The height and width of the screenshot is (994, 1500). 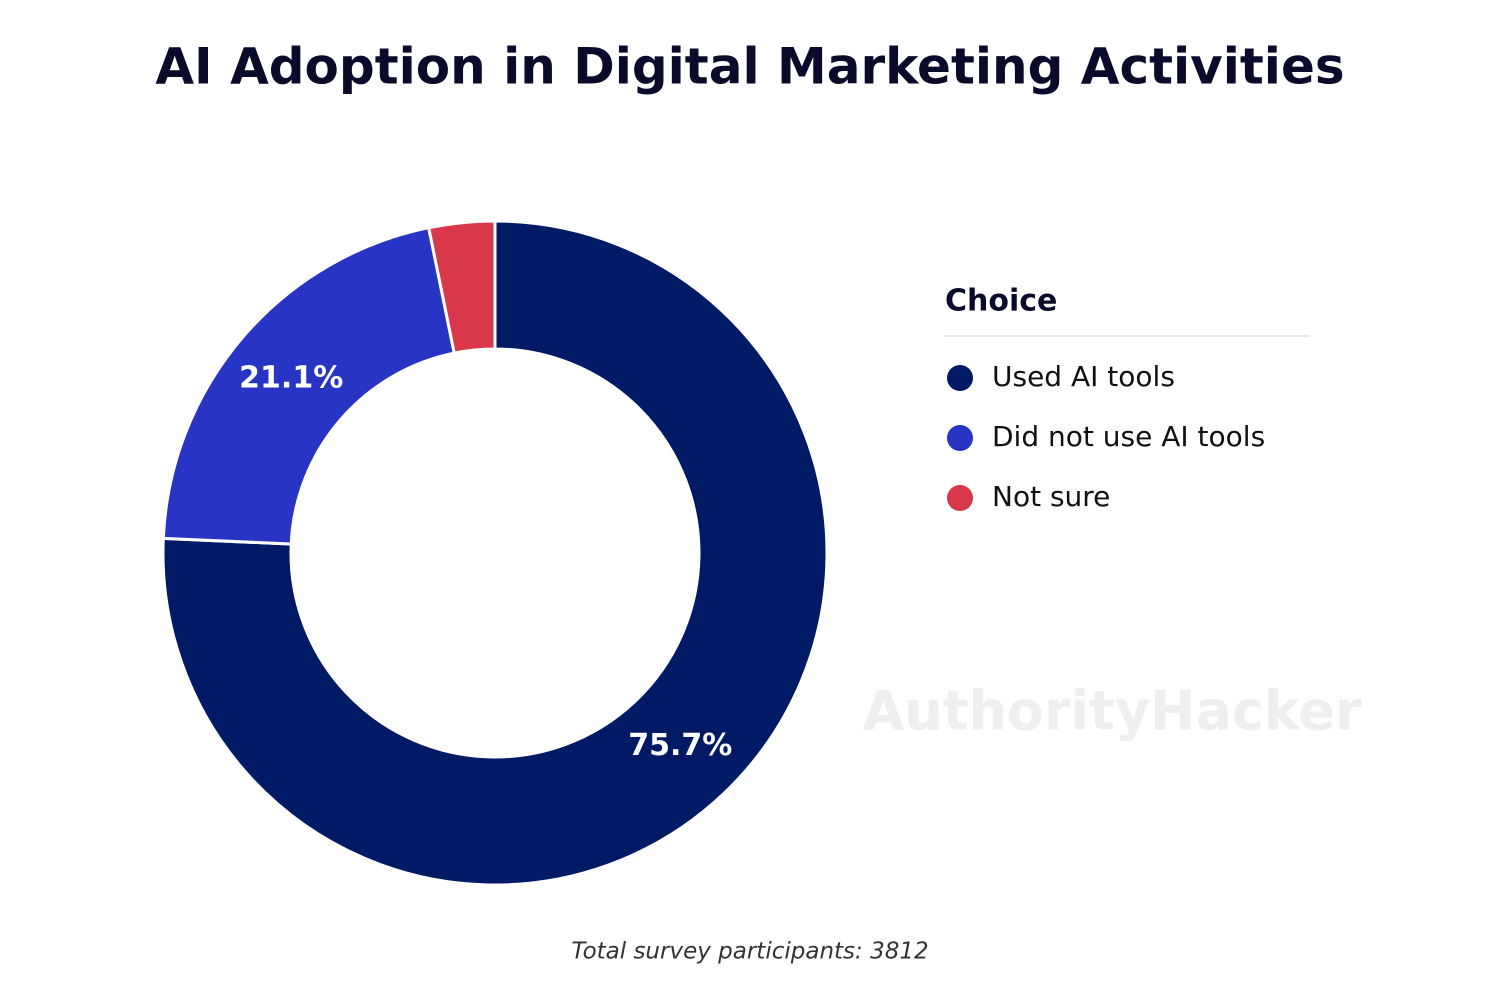 What do you see at coordinates (1051, 496) in the screenshot?
I see `legend-label: Not sure` at bounding box center [1051, 496].